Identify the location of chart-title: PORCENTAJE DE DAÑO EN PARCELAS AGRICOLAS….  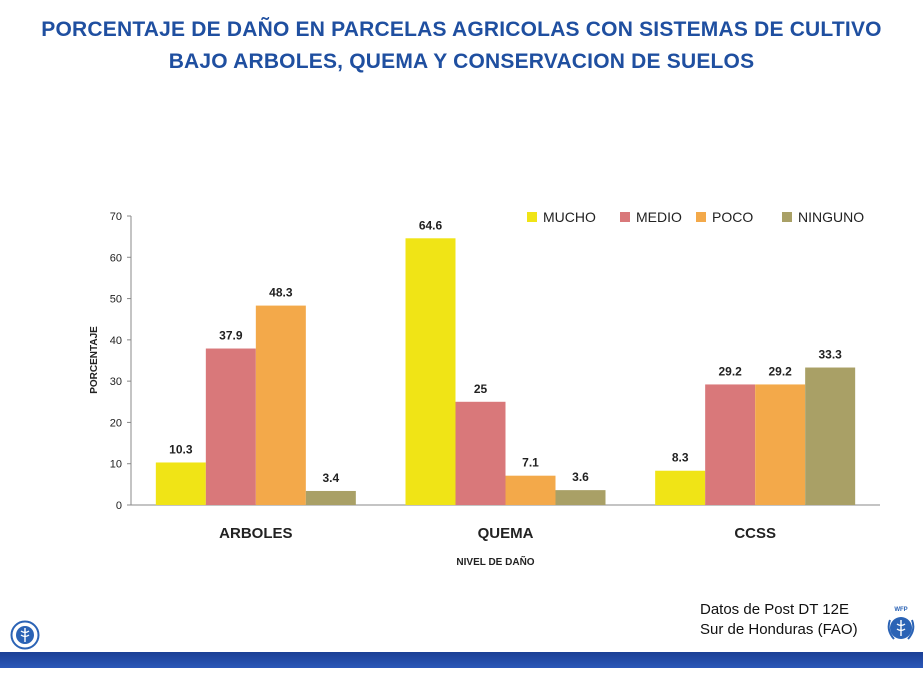
(461, 46).